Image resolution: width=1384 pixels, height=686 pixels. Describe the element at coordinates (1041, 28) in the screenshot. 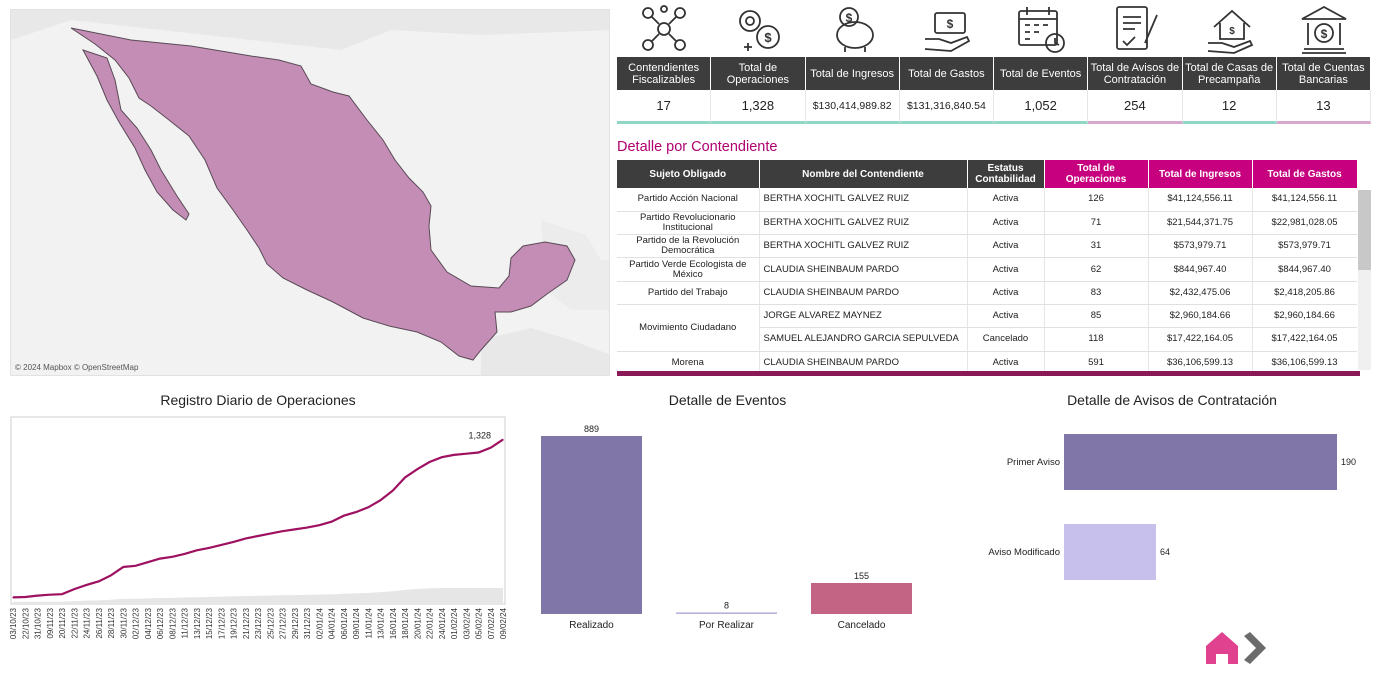

I see `calendar-clock-icon` at that location.